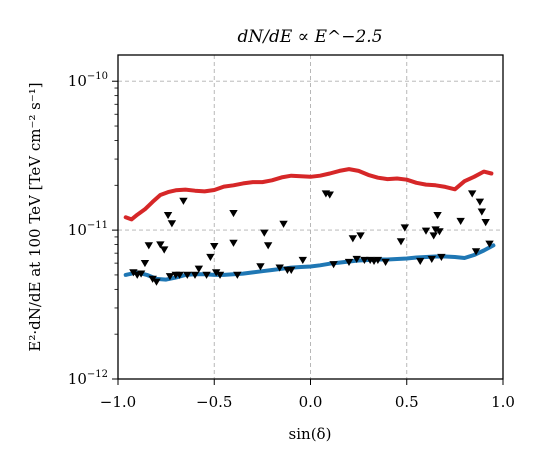  Describe the element at coordinates (118, 402) in the screenshot. I see `x-tick-label: −1.0` at that location.